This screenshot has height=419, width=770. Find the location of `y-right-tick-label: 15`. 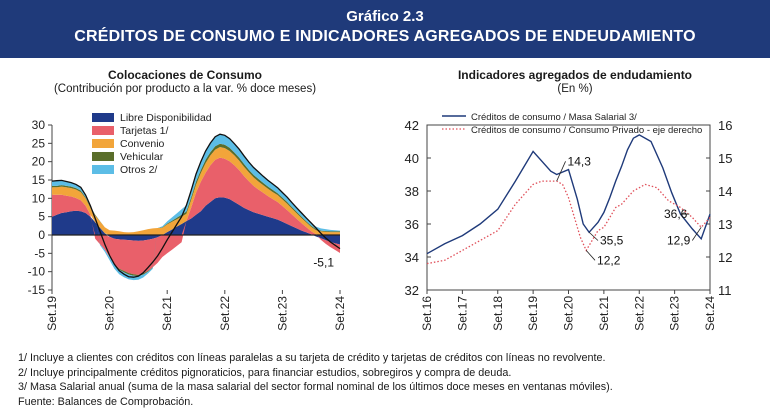

y-right-tick-label: 15 is located at coordinates (725, 158).